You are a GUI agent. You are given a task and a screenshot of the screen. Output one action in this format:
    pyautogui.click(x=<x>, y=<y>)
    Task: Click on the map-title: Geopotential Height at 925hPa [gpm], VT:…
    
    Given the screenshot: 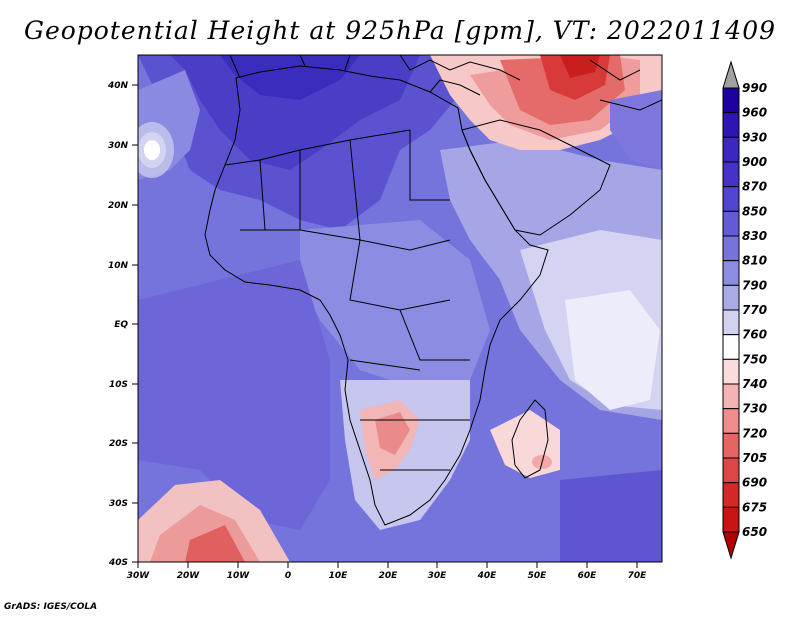 What is the action you would take?
    pyautogui.click(x=400, y=30)
    